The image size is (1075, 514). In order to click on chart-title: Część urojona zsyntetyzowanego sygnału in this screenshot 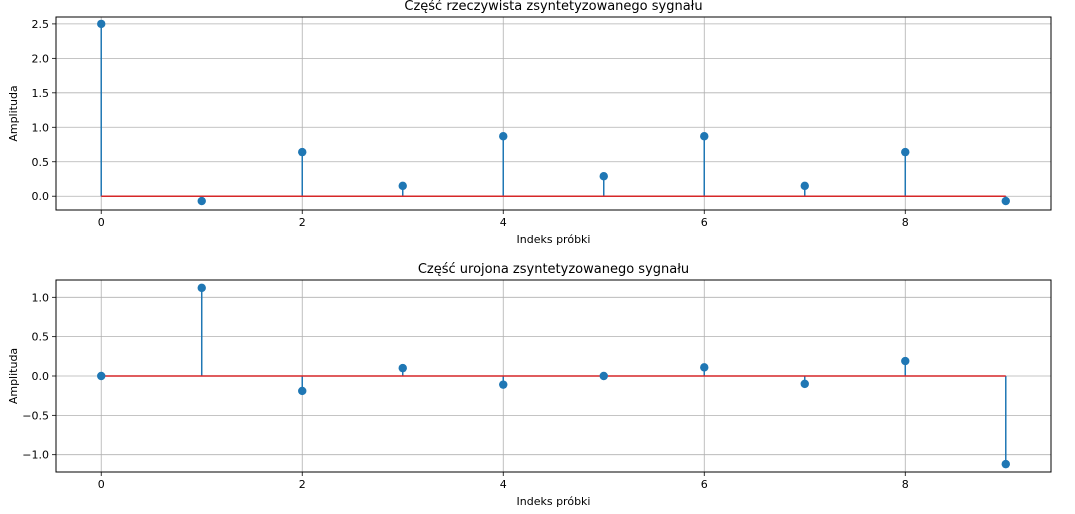, I will do `click(553, 269)`.